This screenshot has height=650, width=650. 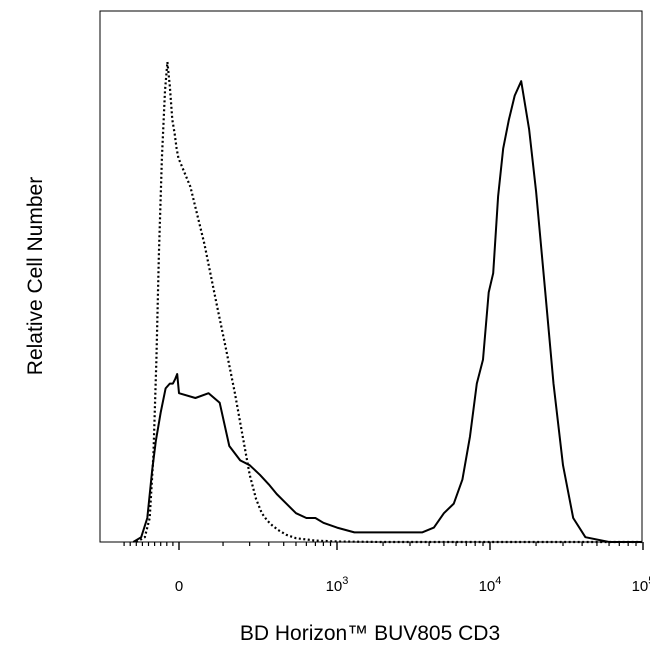 I want to click on x-tick-label: 10⁴, so click(x=490, y=585).